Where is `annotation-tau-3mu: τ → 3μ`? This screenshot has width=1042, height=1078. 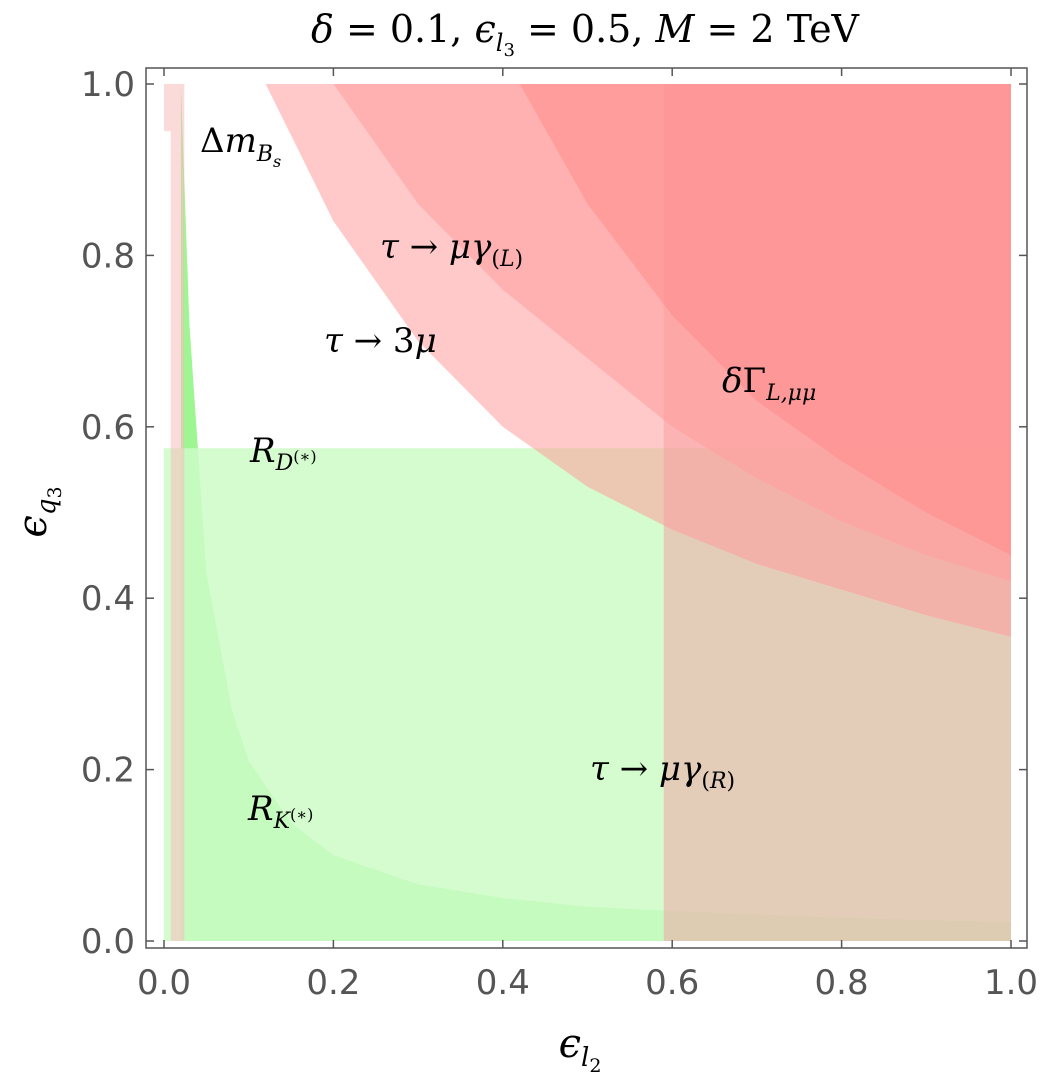
annotation-tau-3mu: τ → 3μ is located at coordinates (380, 341).